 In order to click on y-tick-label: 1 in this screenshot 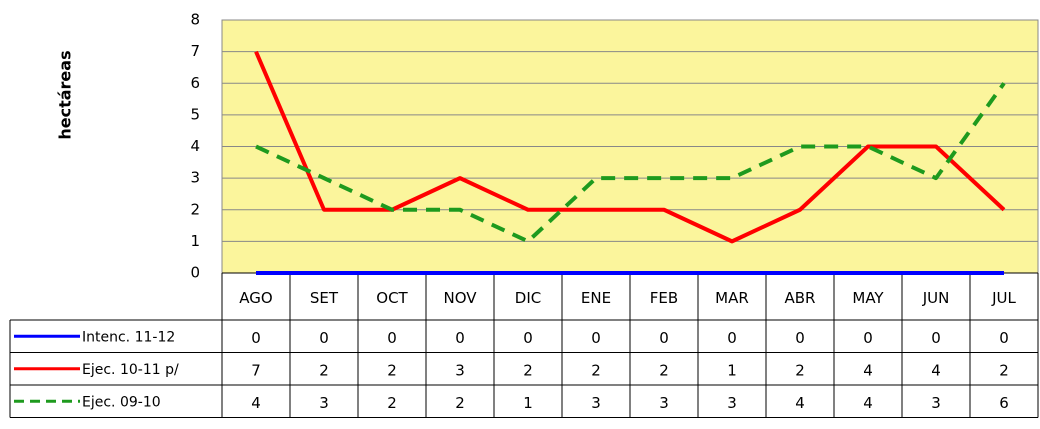, I will do `click(195, 241)`.